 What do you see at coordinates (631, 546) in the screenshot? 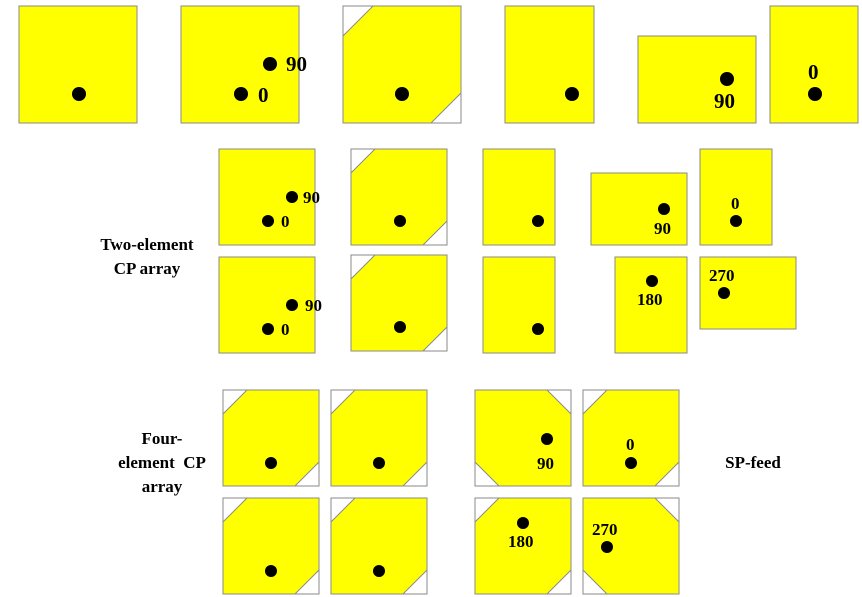
I see `sp-feed-patch-4: 270` at bounding box center [631, 546].